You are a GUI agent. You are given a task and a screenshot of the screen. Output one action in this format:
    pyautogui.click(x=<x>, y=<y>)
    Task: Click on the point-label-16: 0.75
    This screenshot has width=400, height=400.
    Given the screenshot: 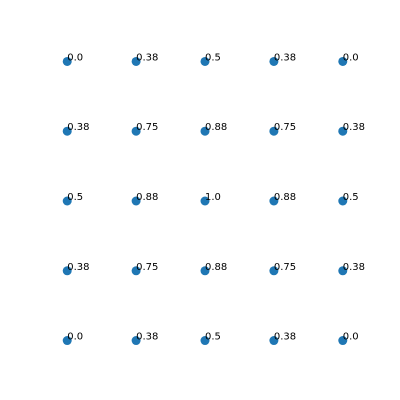 What is the action you would take?
    pyautogui.click(x=147, y=267)
    